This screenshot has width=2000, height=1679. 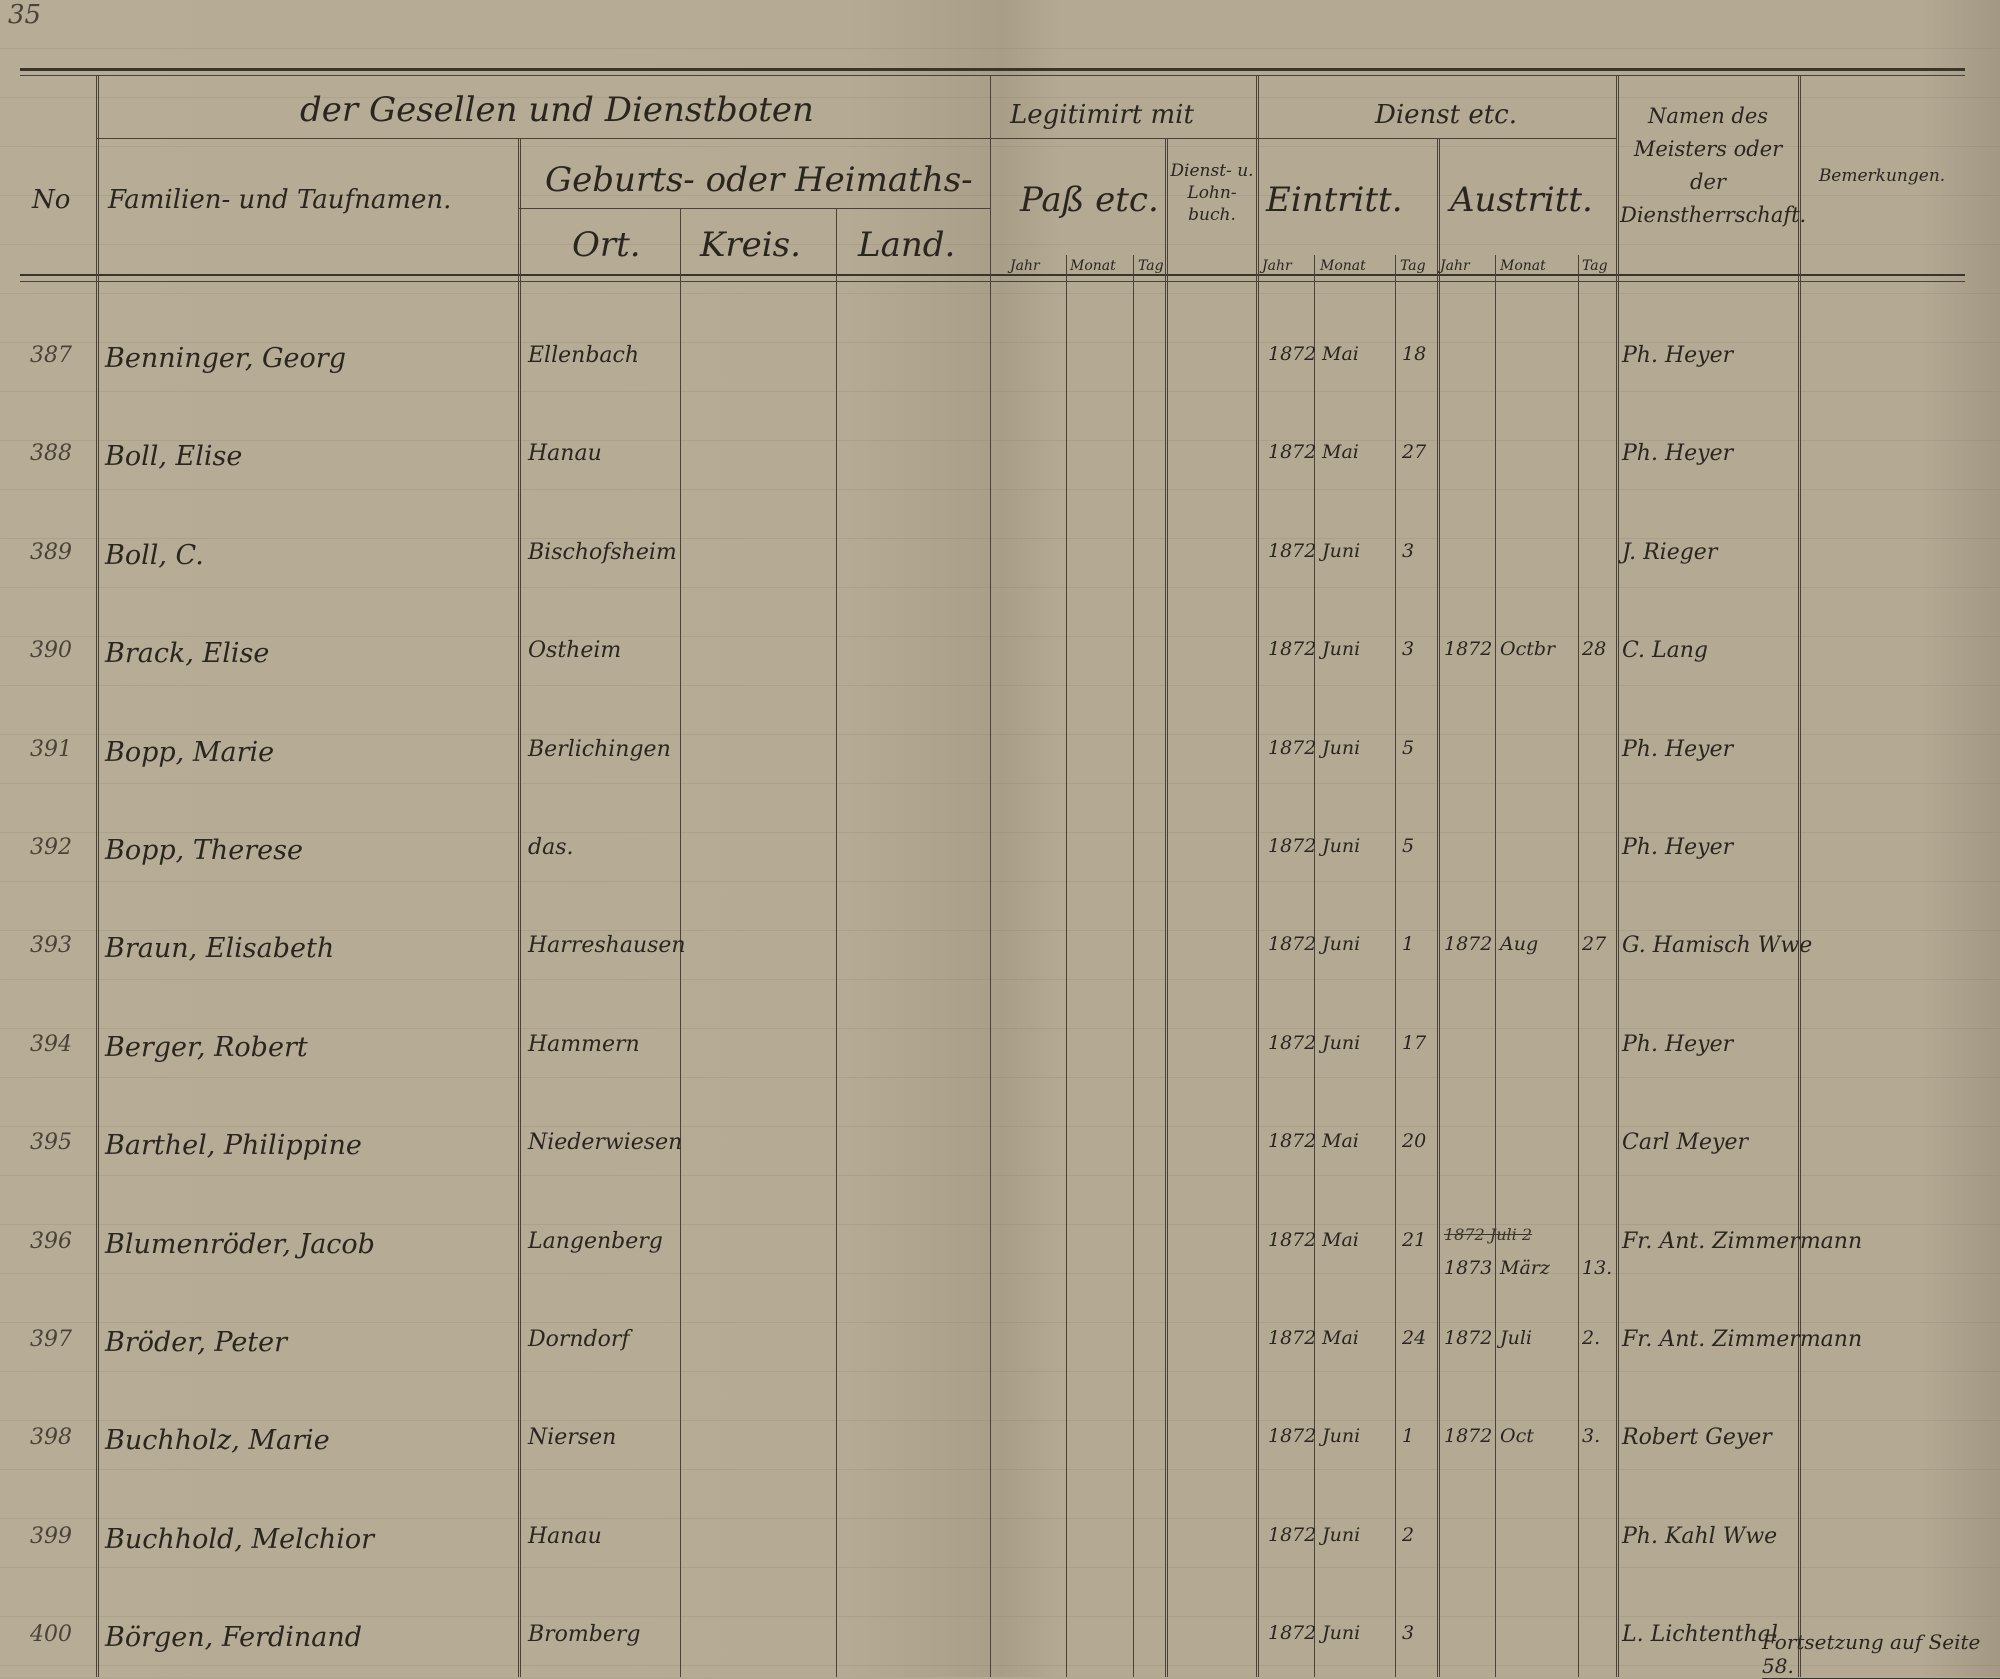 What do you see at coordinates (606, 245) in the screenshot?
I see `header-ort: Ort.` at bounding box center [606, 245].